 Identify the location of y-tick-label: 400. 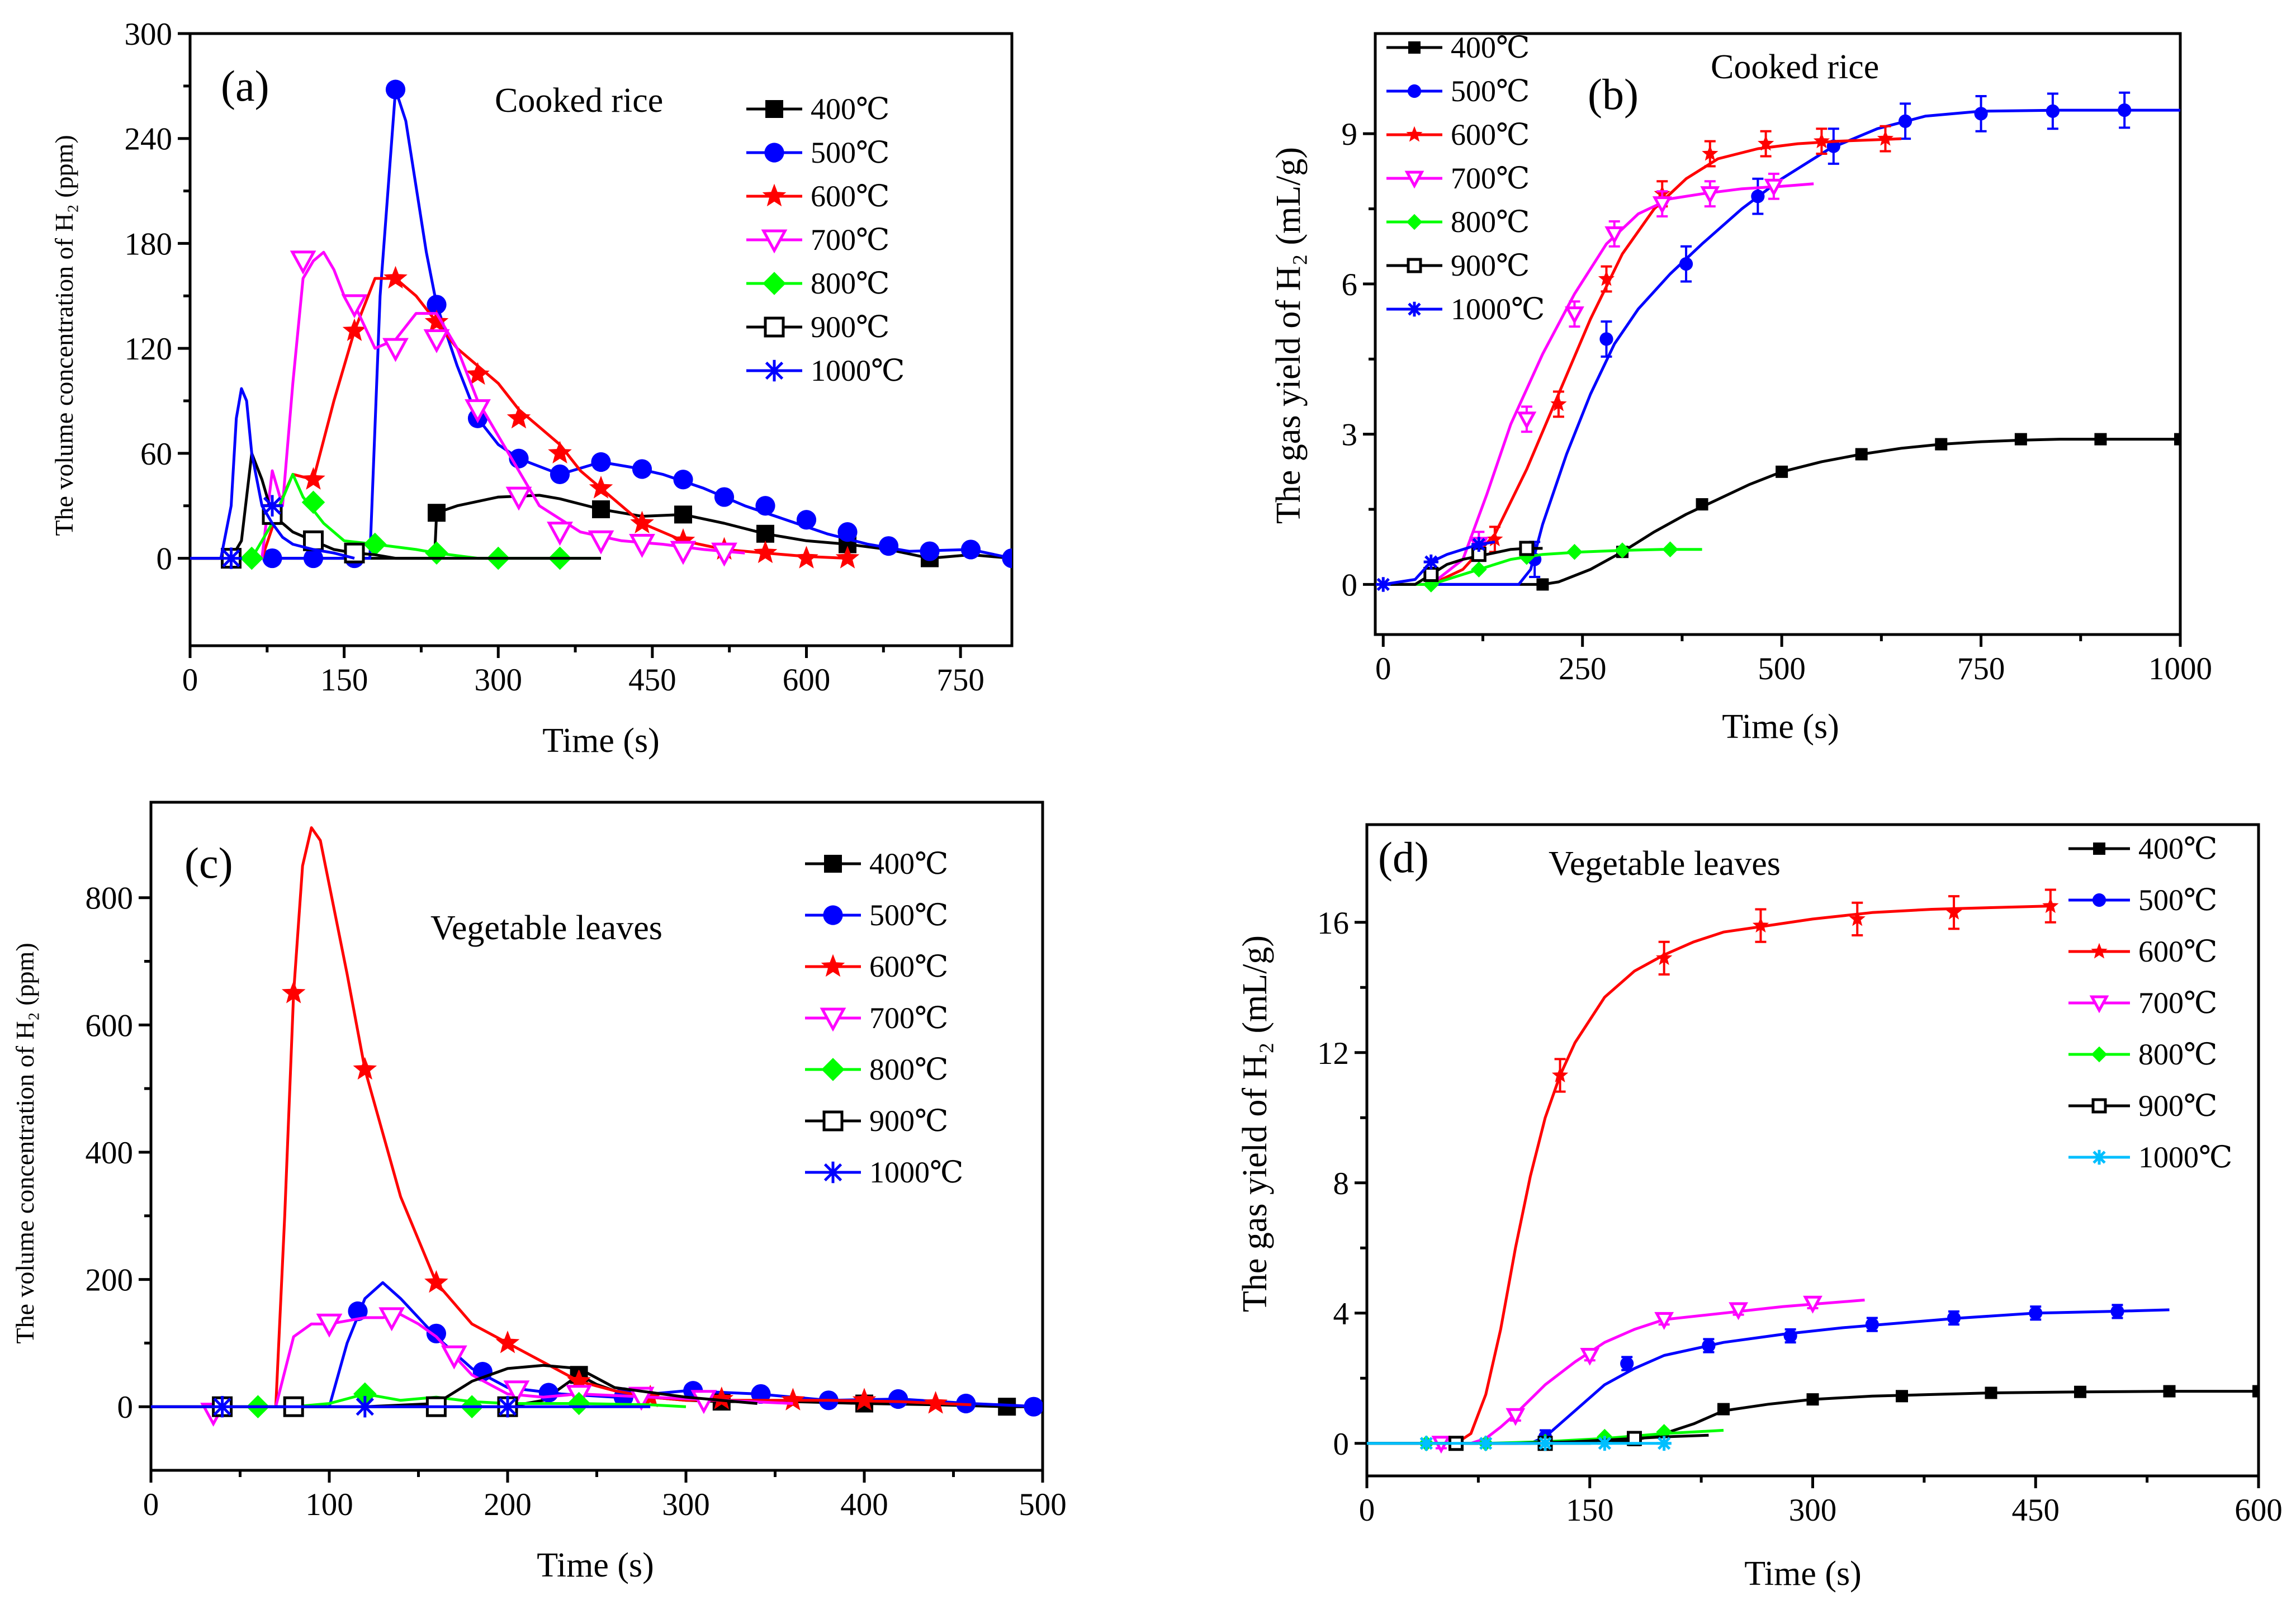
(110, 1153).